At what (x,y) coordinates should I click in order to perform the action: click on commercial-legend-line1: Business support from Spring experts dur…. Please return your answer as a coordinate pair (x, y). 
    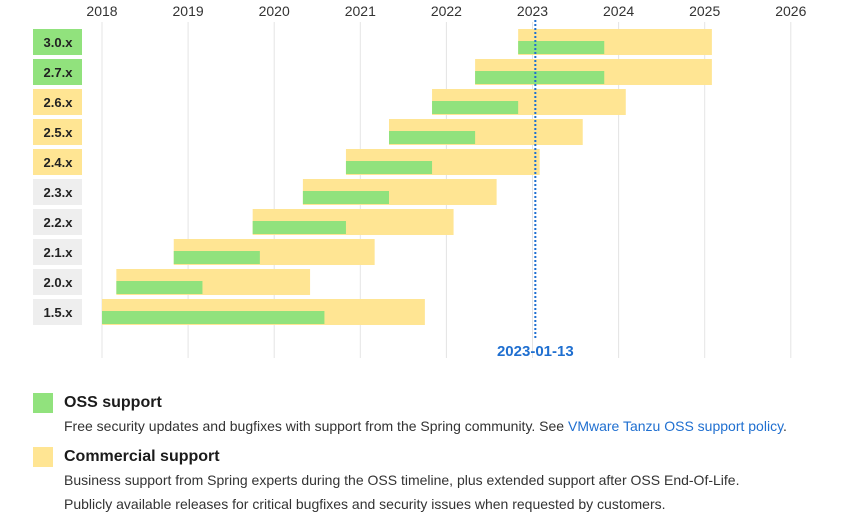
    Looking at the image, I should click on (402, 480).